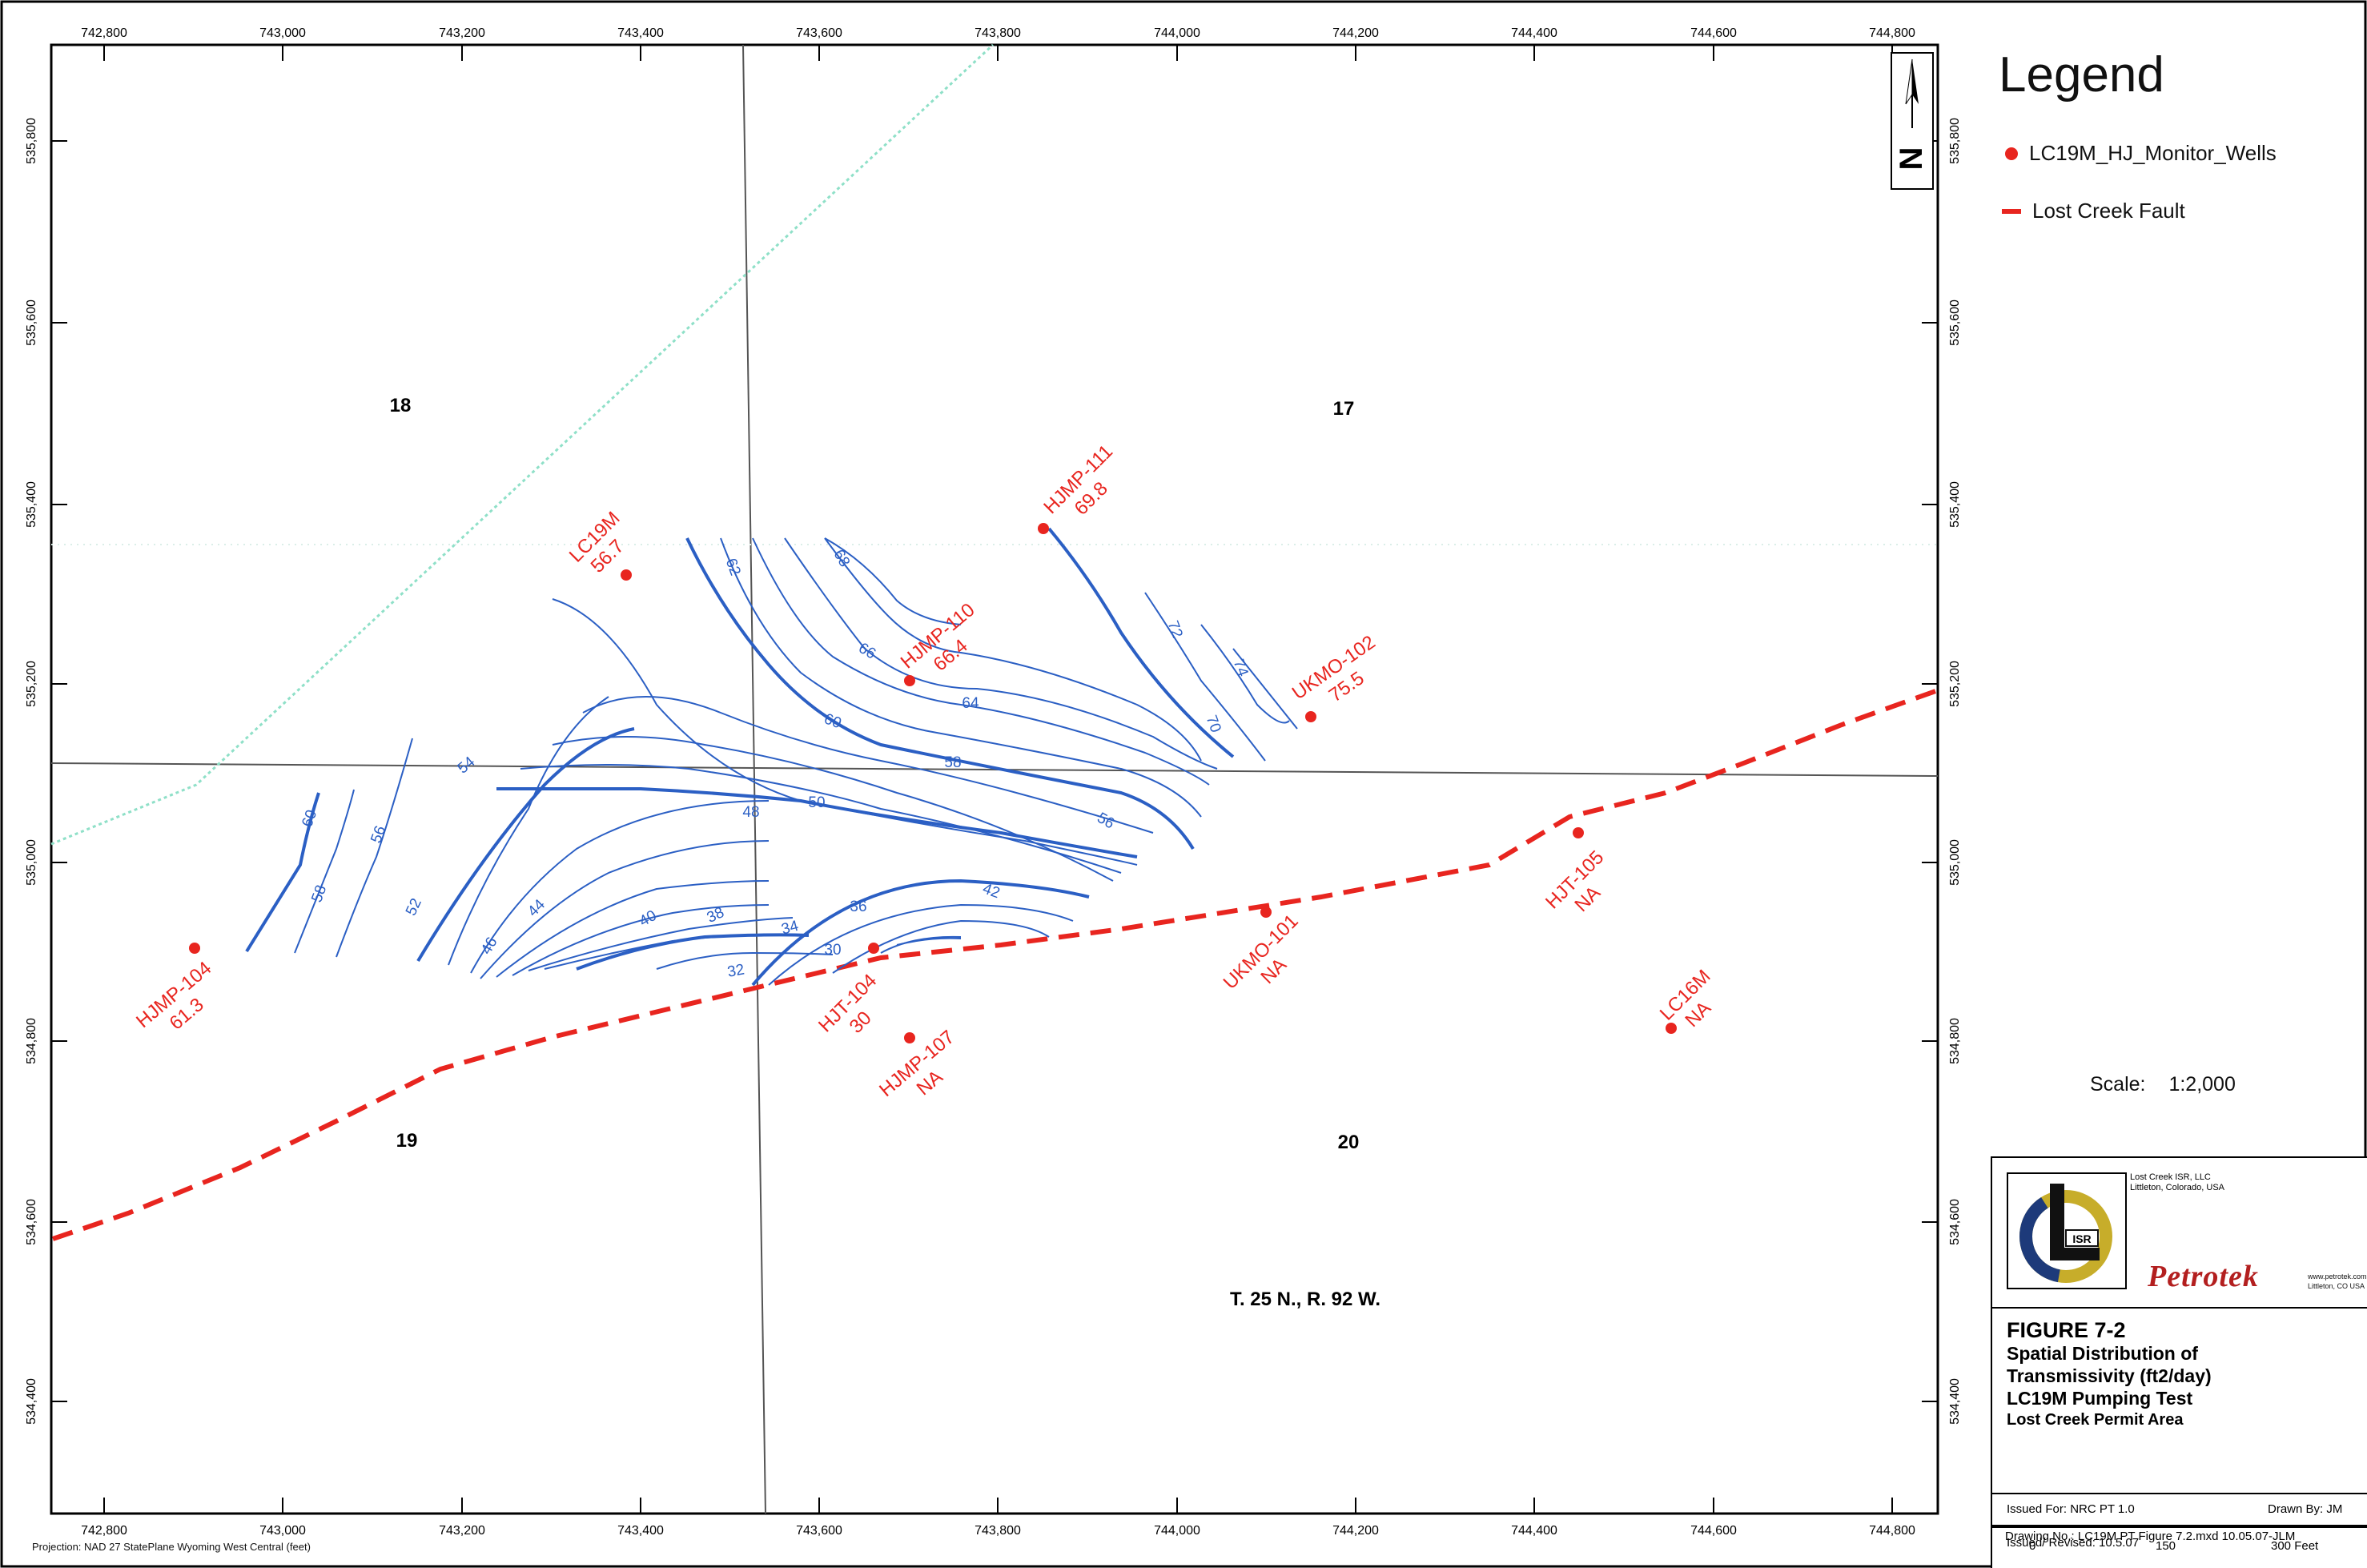  What do you see at coordinates (1713, 33) in the screenshot?
I see `x-tick-label-top: 744,600` at bounding box center [1713, 33].